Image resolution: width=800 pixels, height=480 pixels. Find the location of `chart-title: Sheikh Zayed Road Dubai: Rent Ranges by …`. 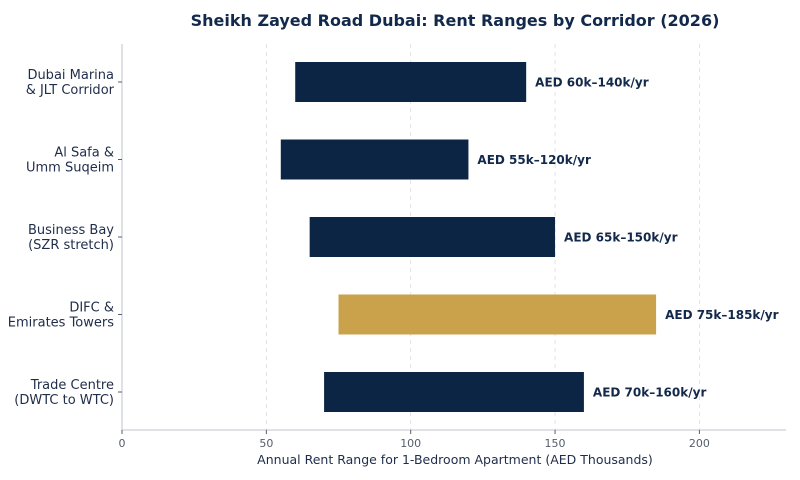

chart-title: Sheikh Zayed Road Dubai: Rent Ranges by … is located at coordinates (455, 20).